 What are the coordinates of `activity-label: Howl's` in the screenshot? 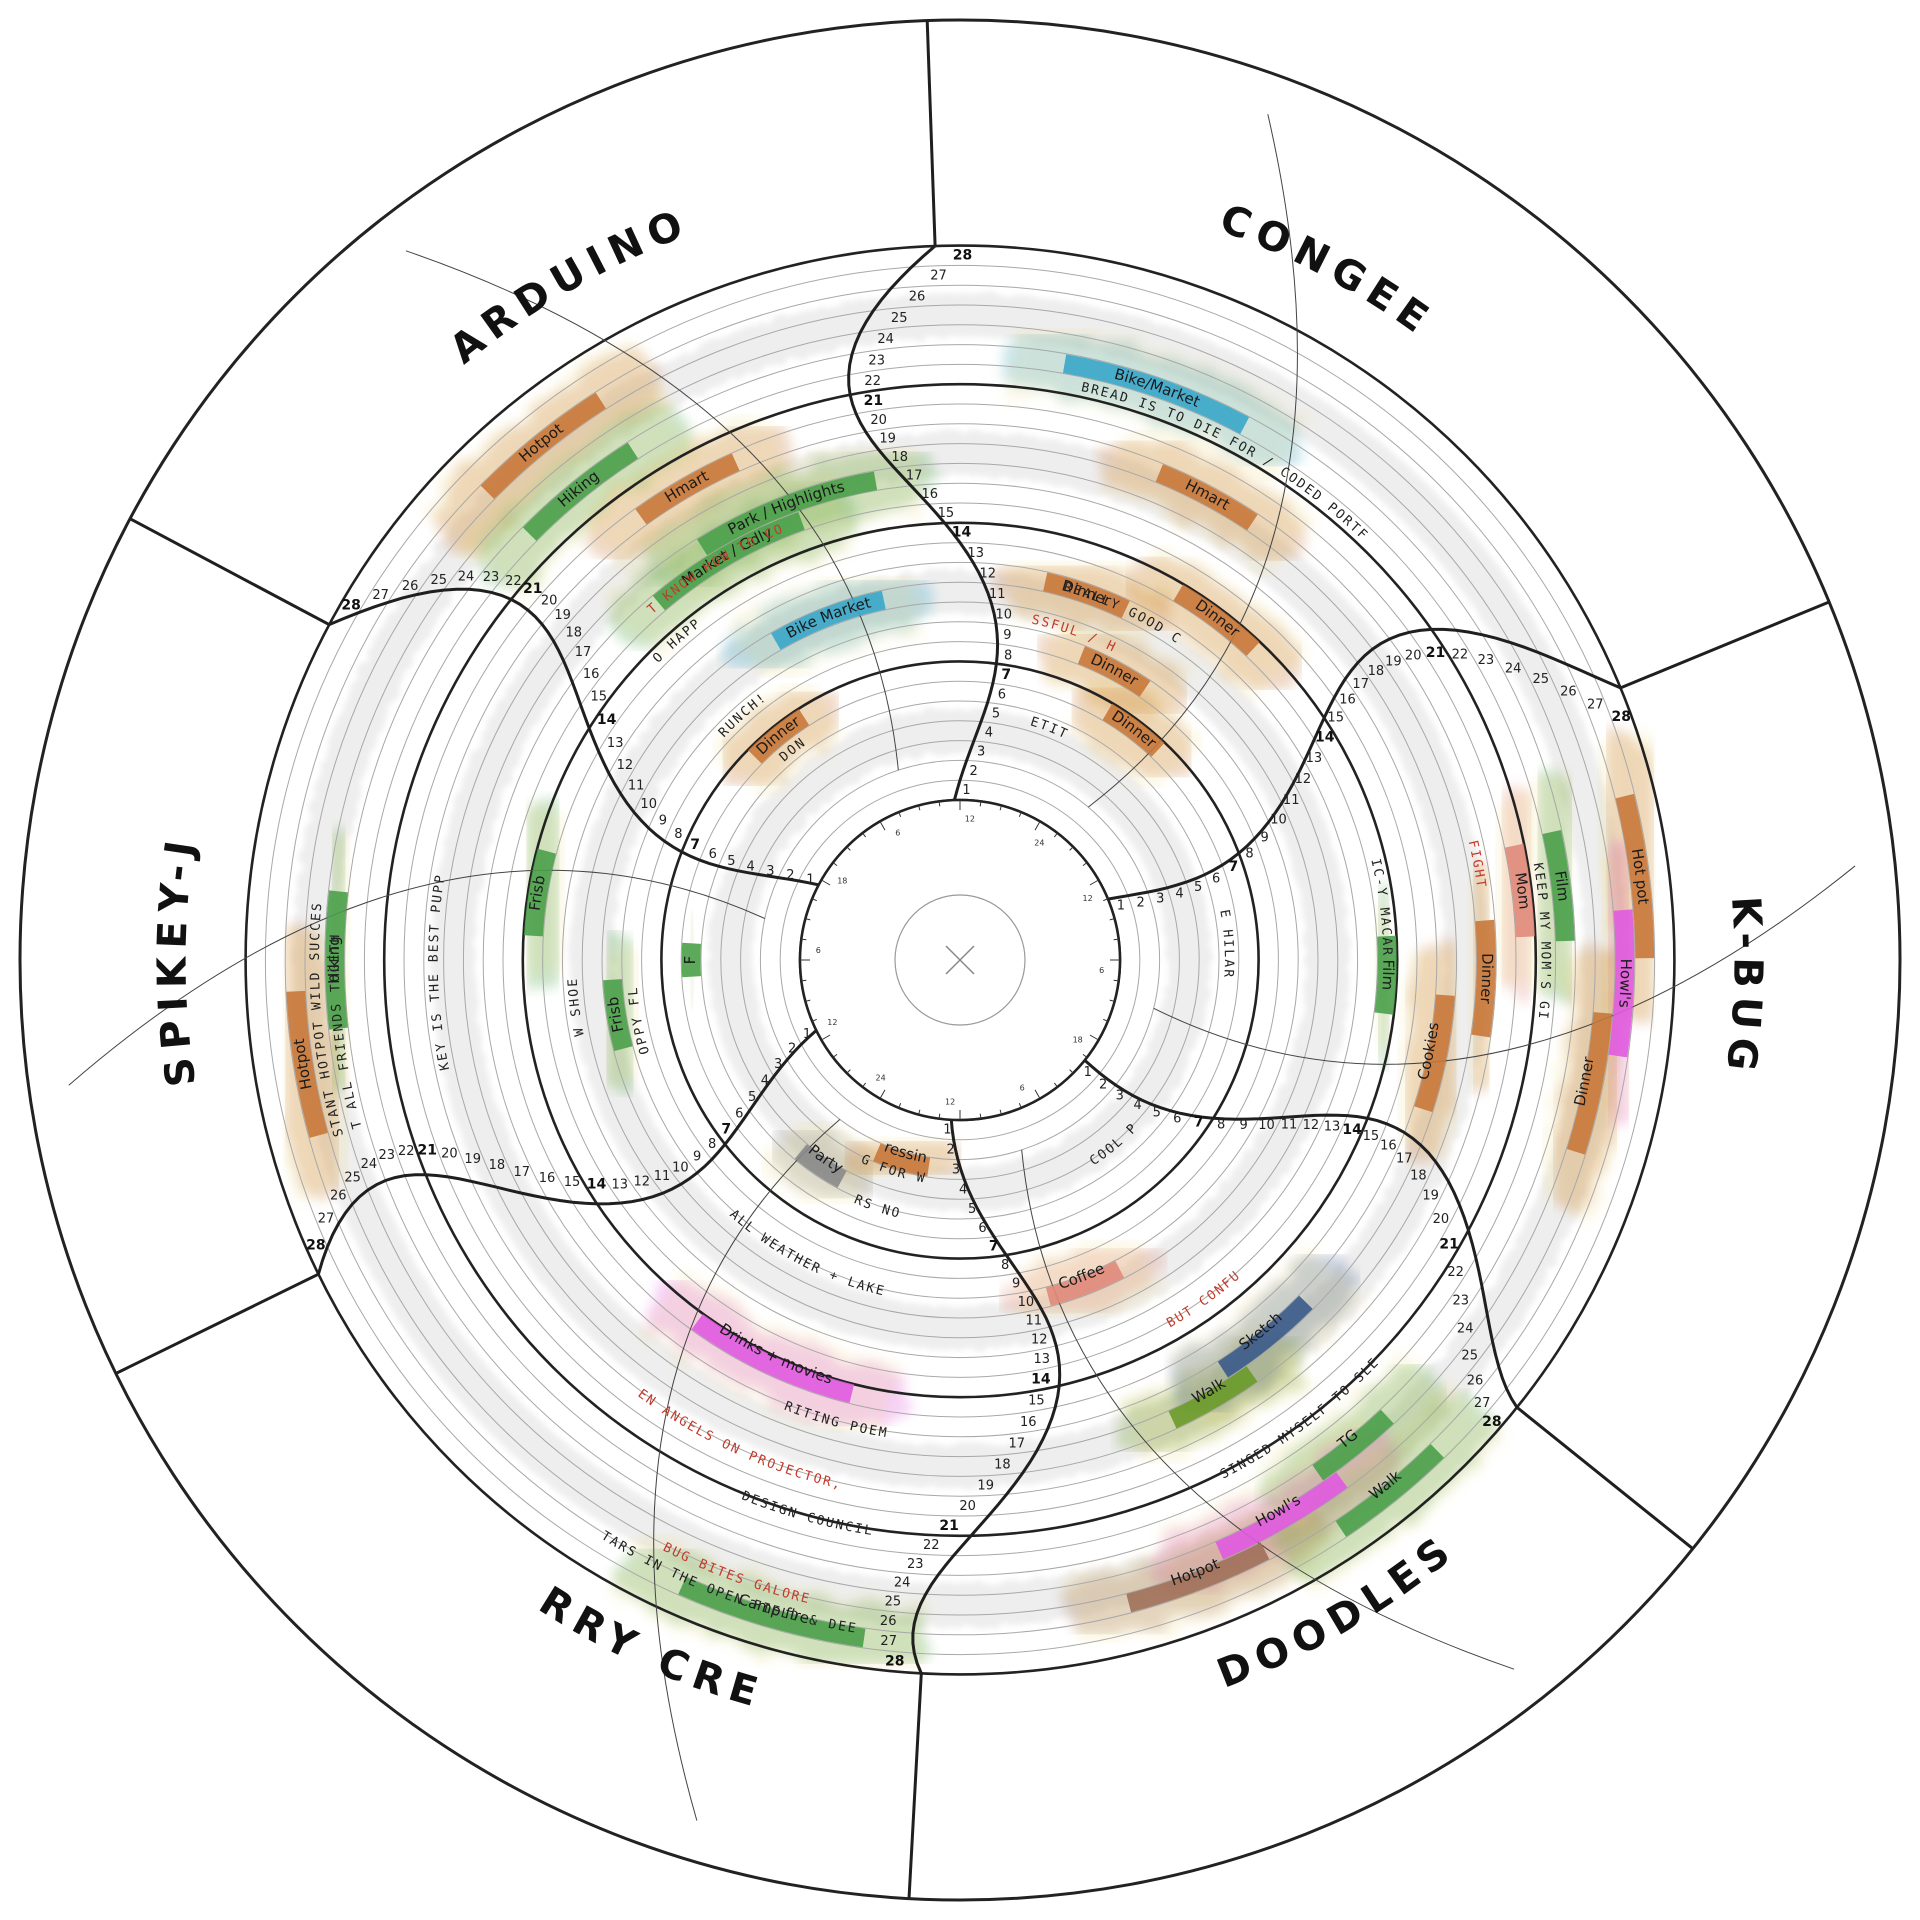 It's located at (1625, 984).